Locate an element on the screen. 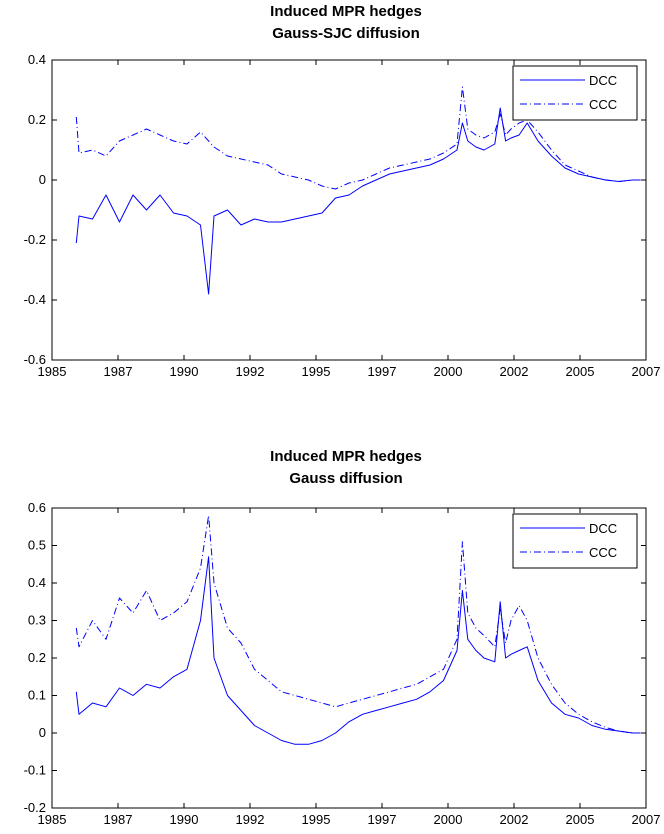 The width and height of the screenshot is (664, 834). chart-1-legend-box is located at coordinates (575, 93).